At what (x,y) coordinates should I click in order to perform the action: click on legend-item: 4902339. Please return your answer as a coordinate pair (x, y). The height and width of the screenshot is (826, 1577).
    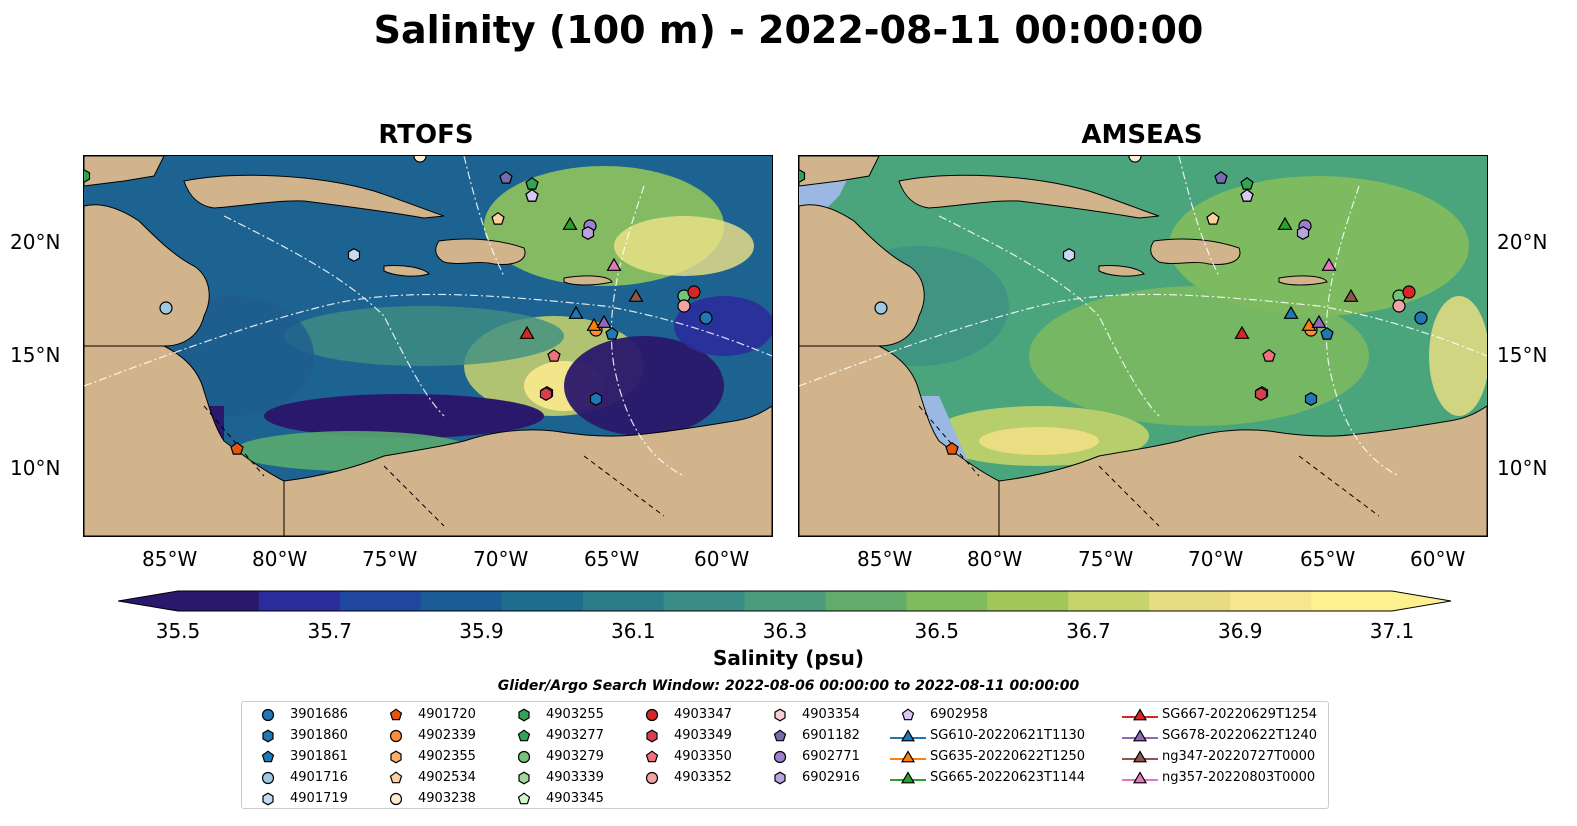
    Looking at the image, I should click on (426, 735).